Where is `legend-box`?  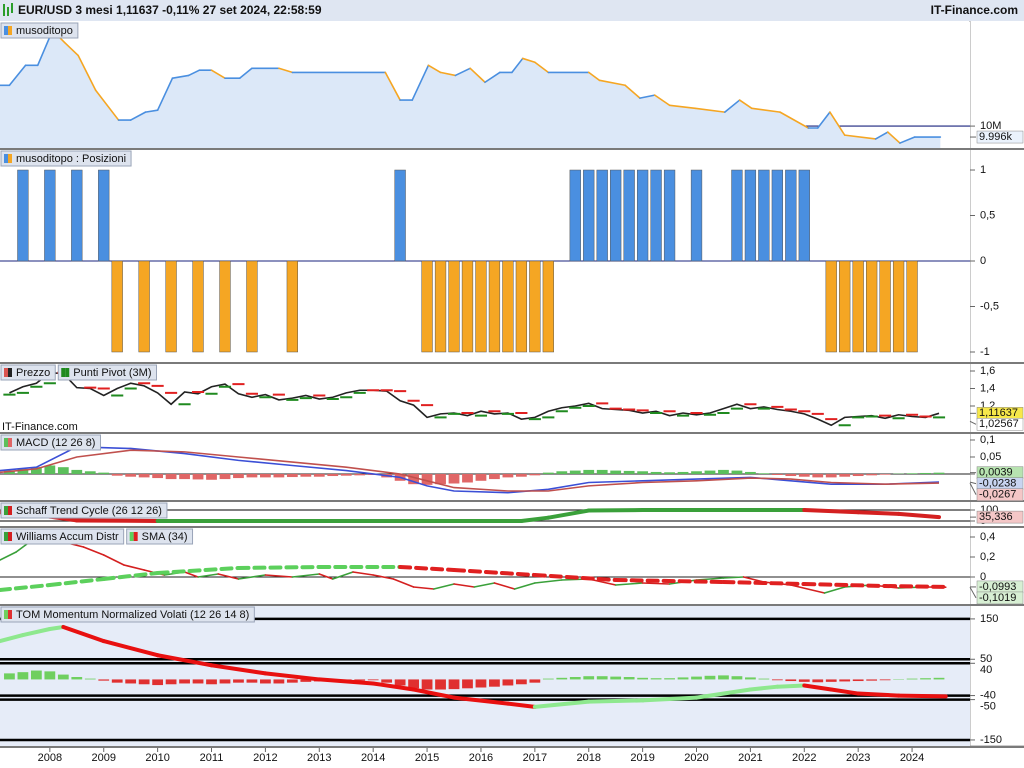
legend-box is located at coordinates (107, 372).